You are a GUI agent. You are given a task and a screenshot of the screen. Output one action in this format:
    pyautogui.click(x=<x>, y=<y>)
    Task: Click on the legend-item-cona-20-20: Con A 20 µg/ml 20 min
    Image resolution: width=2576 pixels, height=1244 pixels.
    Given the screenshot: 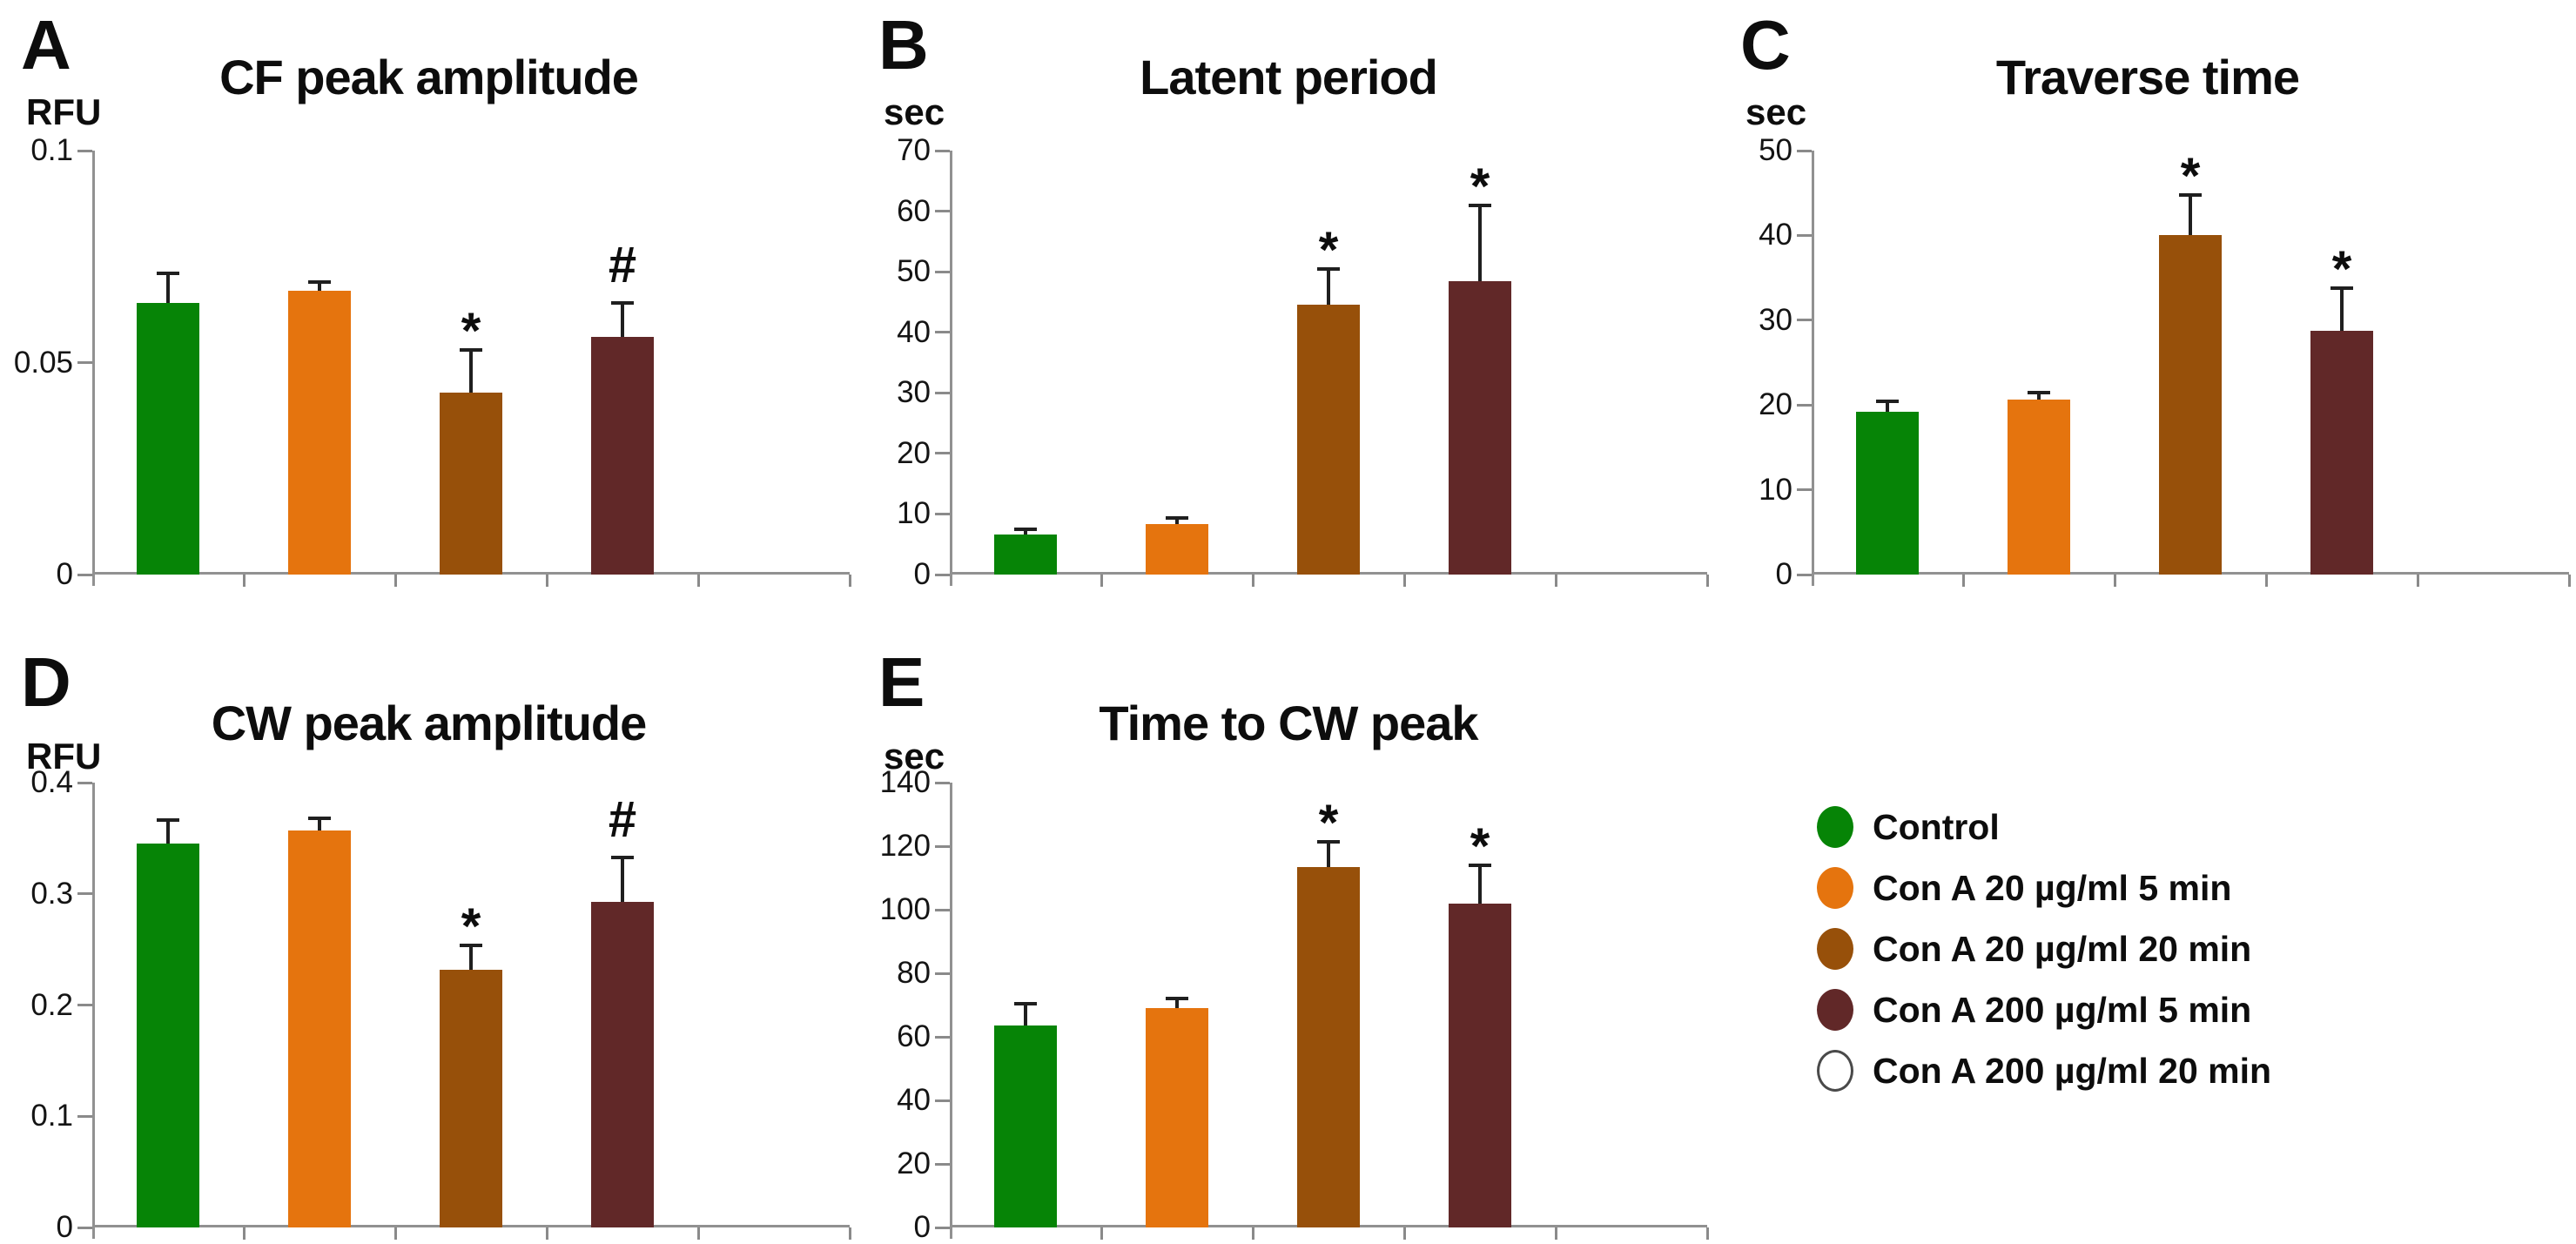 What is the action you would take?
    pyautogui.click(x=2196, y=949)
    